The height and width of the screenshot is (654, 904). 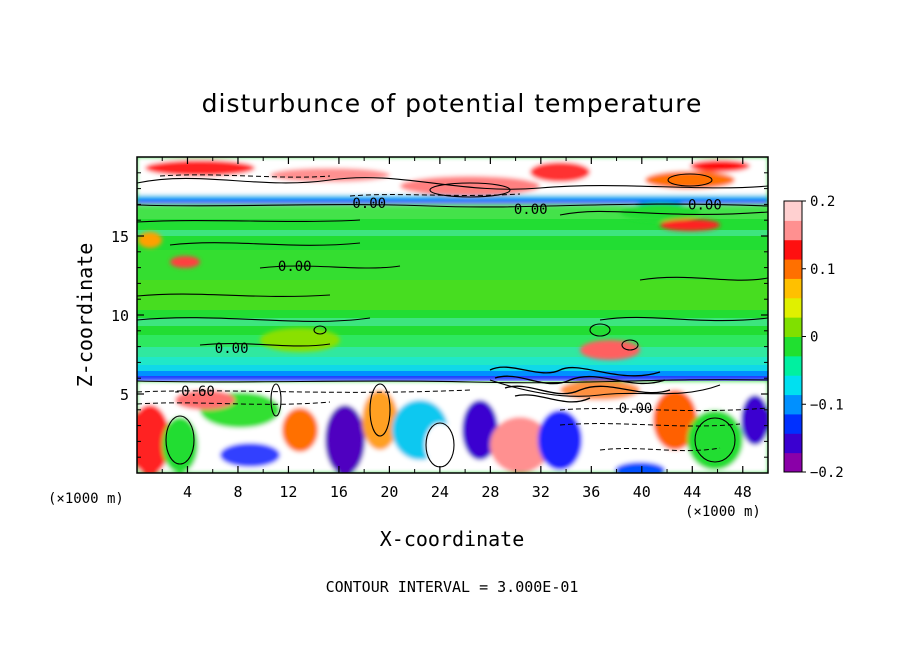 I want to click on y-axis-label: Z-coordinate, so click(x=85, y=315).